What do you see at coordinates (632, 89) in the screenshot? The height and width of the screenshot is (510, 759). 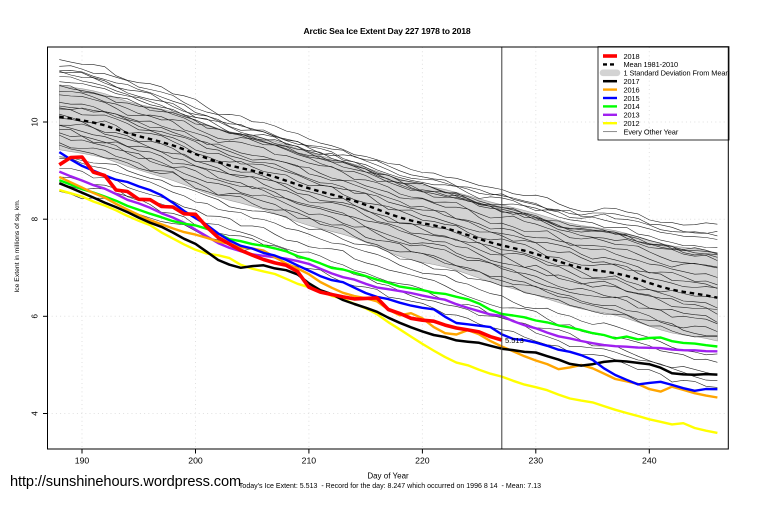 I see `svg-text: 2016` at bounding box center [632, 89].